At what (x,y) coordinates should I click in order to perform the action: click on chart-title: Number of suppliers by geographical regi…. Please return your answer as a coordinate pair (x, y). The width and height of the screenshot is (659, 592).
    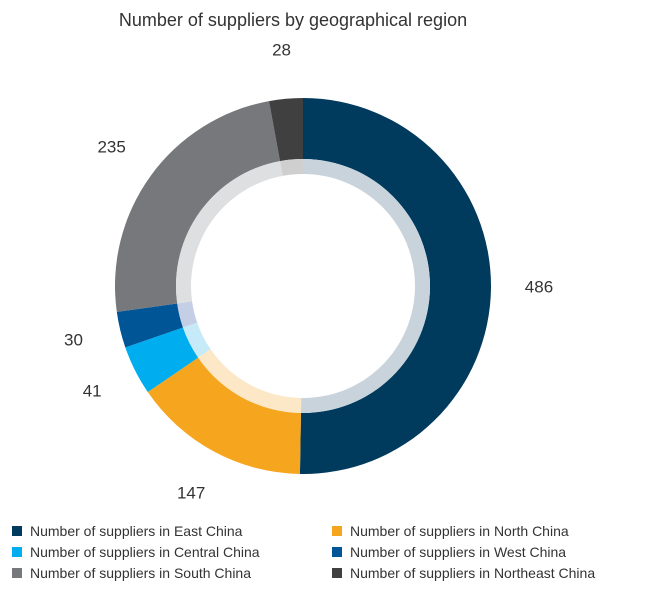
    Looking at the image, I should click on (293, 20).